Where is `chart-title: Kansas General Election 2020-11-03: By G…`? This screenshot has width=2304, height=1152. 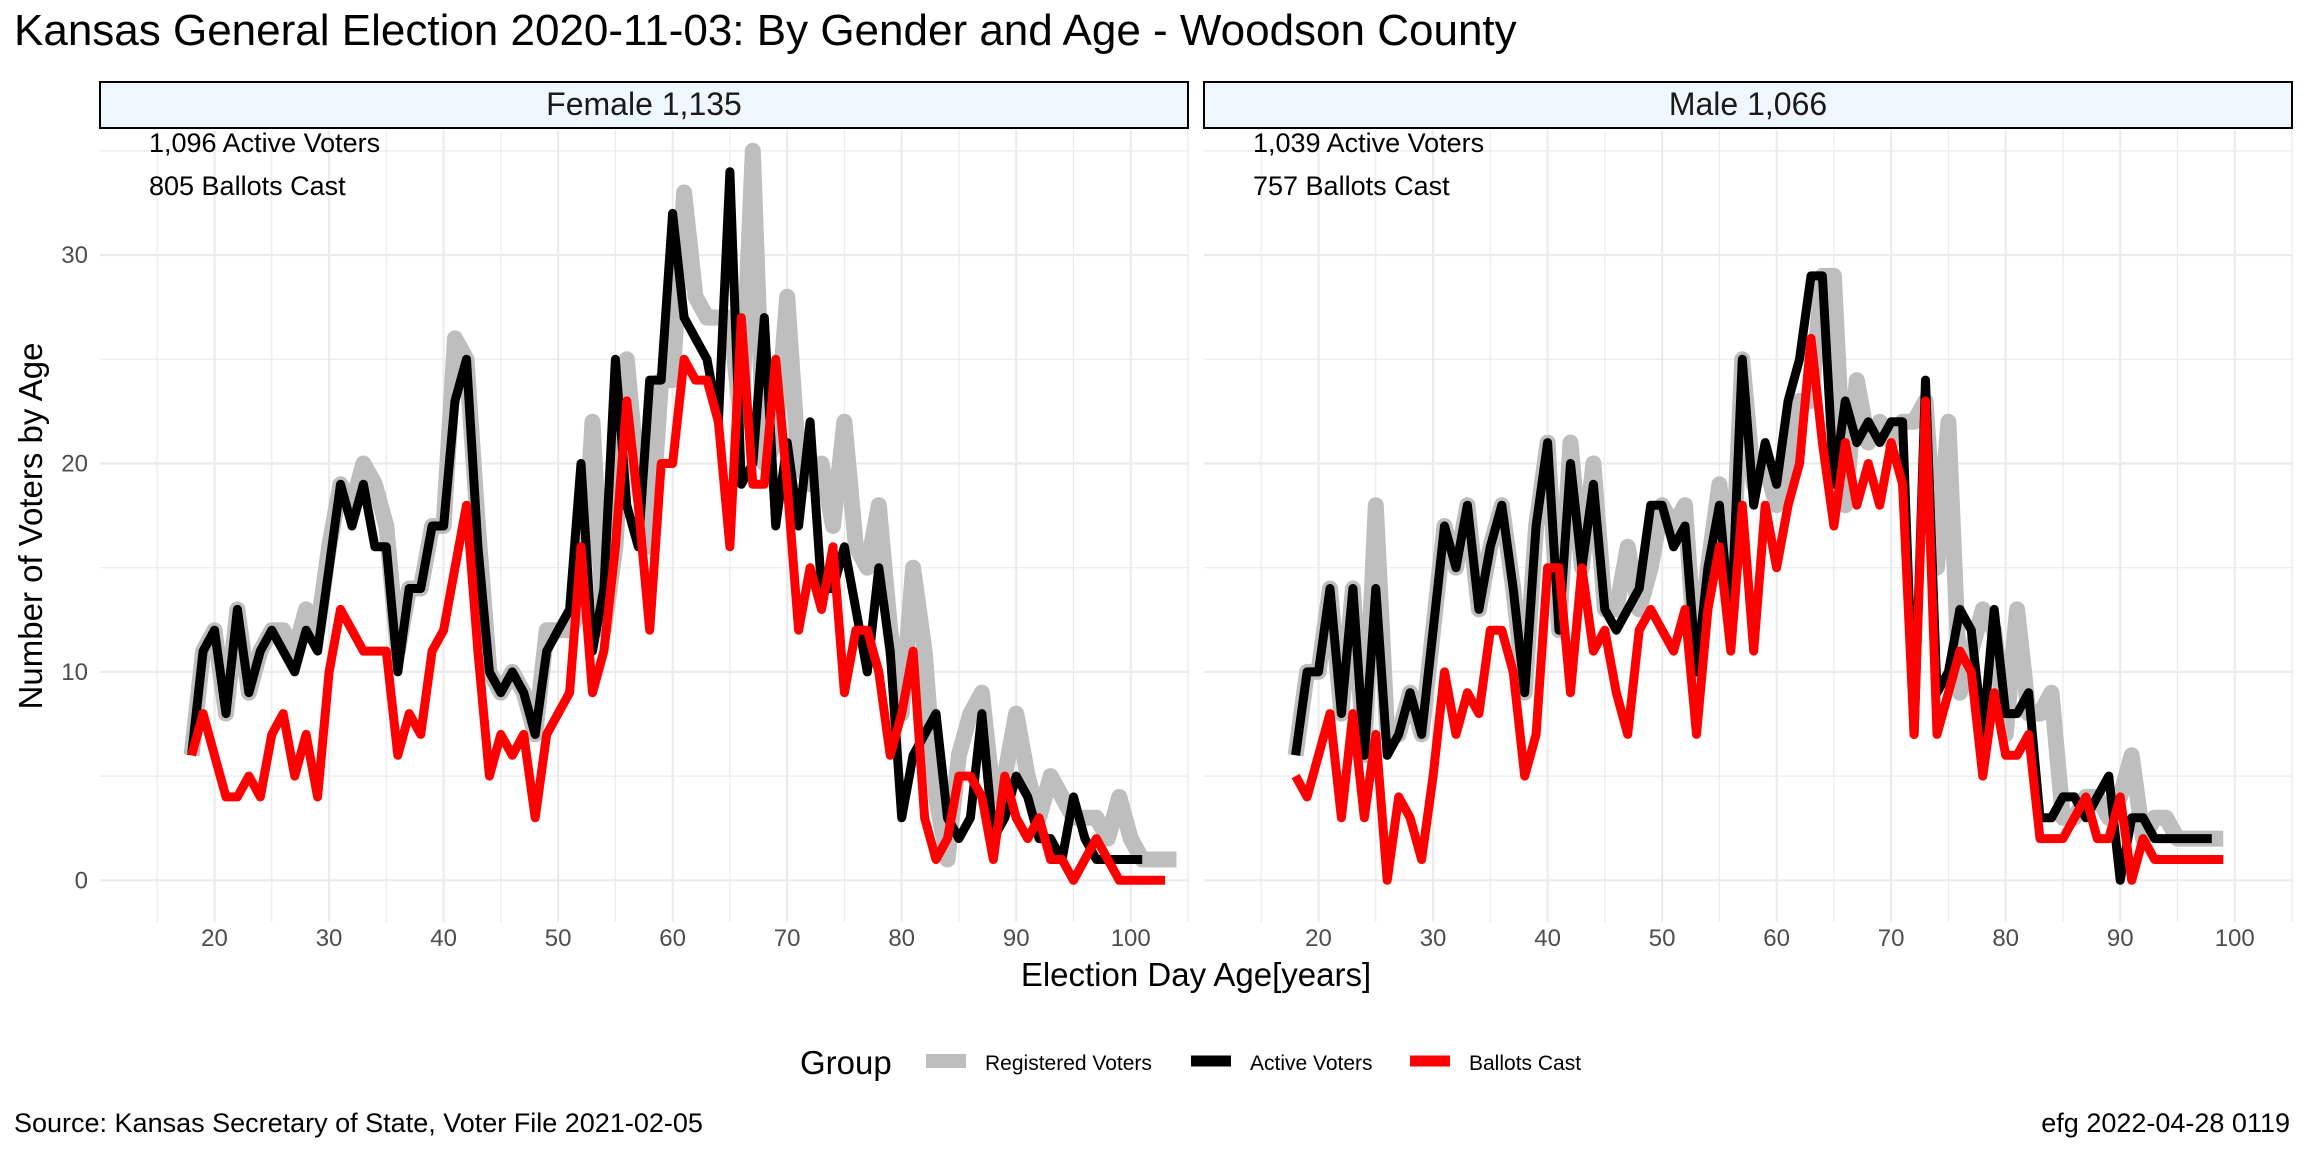
chart-title: Kansas General Election 2020-11-03: By G… is located at coordinates (765, 30).